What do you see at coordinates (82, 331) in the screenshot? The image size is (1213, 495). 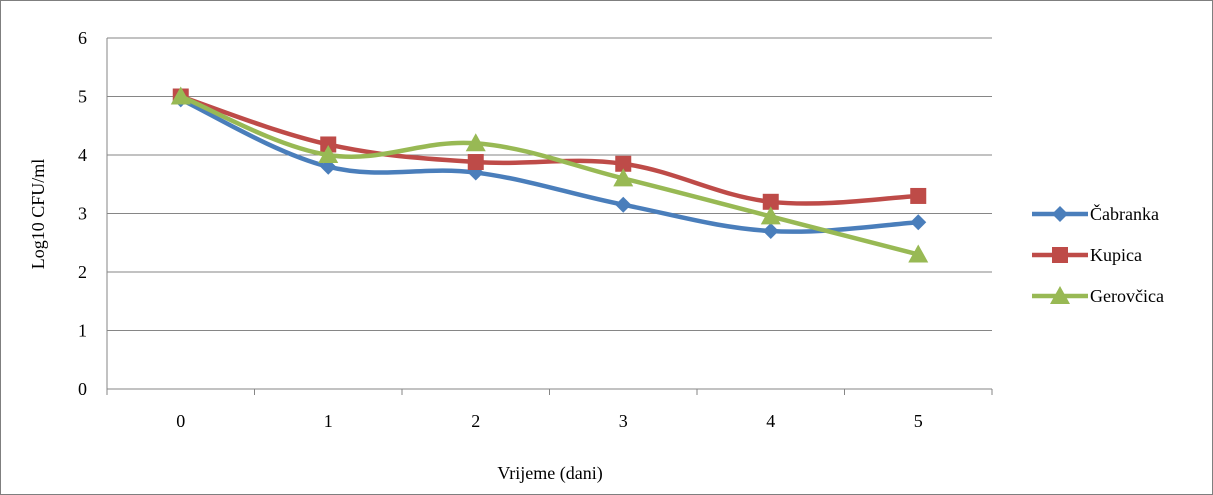 I see `y-tick-label: 1` at bounding box center [82, 331].